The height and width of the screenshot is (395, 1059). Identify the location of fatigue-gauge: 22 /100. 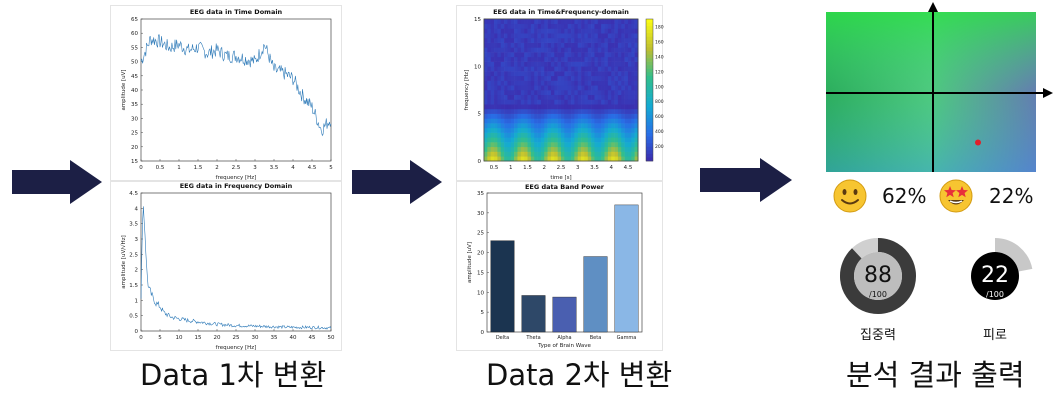
(995, 276).